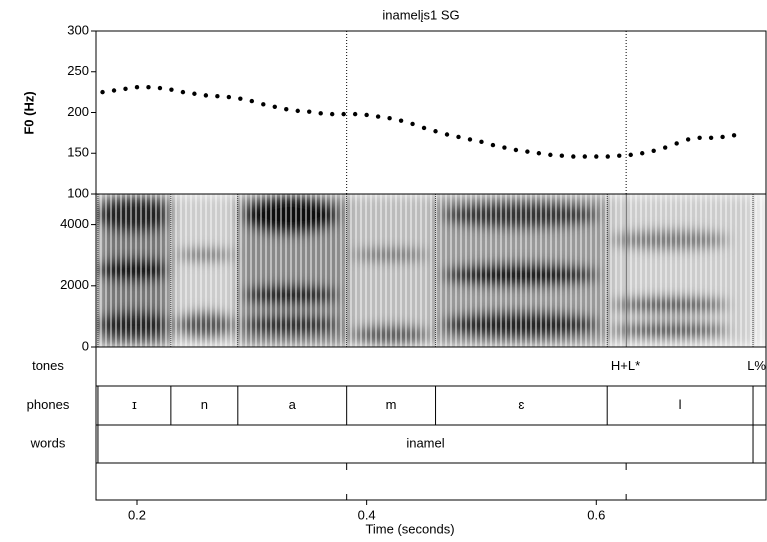 Image resolution: width=767 pixels, height=542 pixels. Describe the element at coordinates (137, 514) in the screenshot. I see `x-tick-label: 0.2` at that location.